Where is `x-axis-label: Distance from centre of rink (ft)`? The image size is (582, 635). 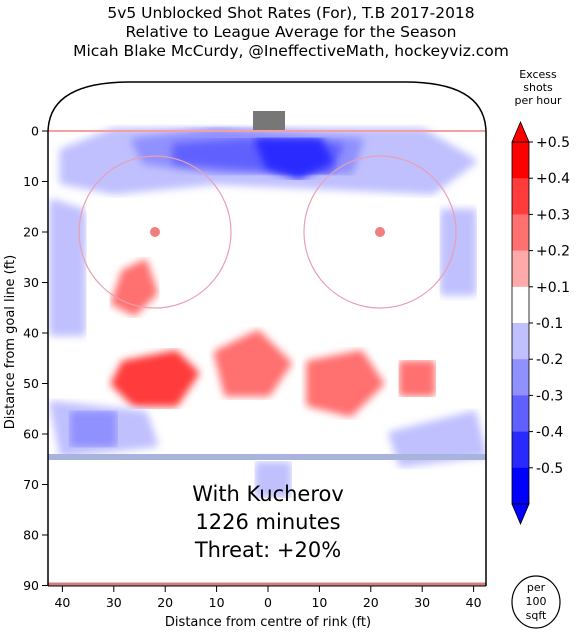
x-axis-label: Distance from centre of rink (ft) is located at coordinates (268, 622).